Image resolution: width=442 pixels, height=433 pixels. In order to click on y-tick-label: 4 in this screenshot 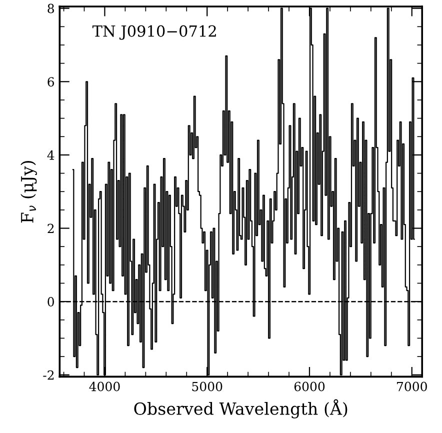, I will do `click(50, 155)`.